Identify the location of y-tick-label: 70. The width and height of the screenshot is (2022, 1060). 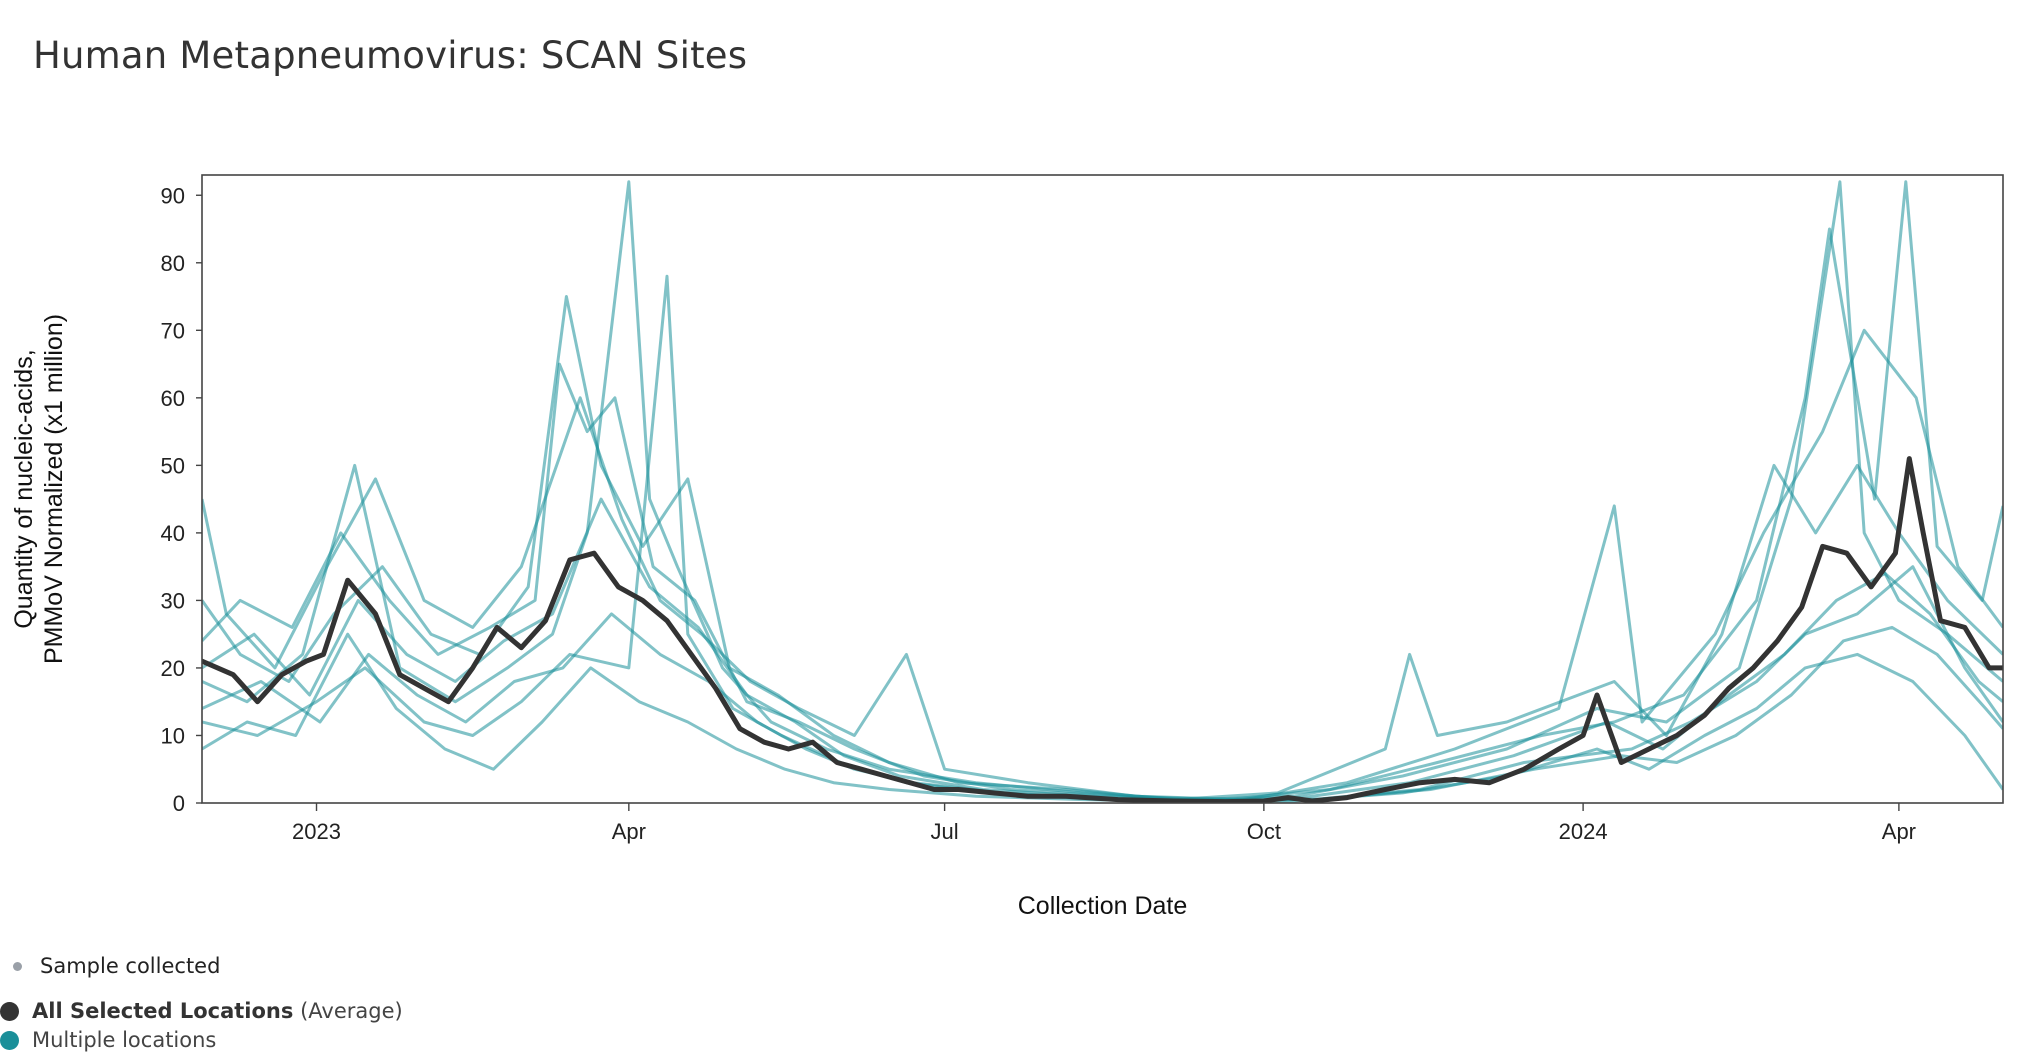
(173, 330).